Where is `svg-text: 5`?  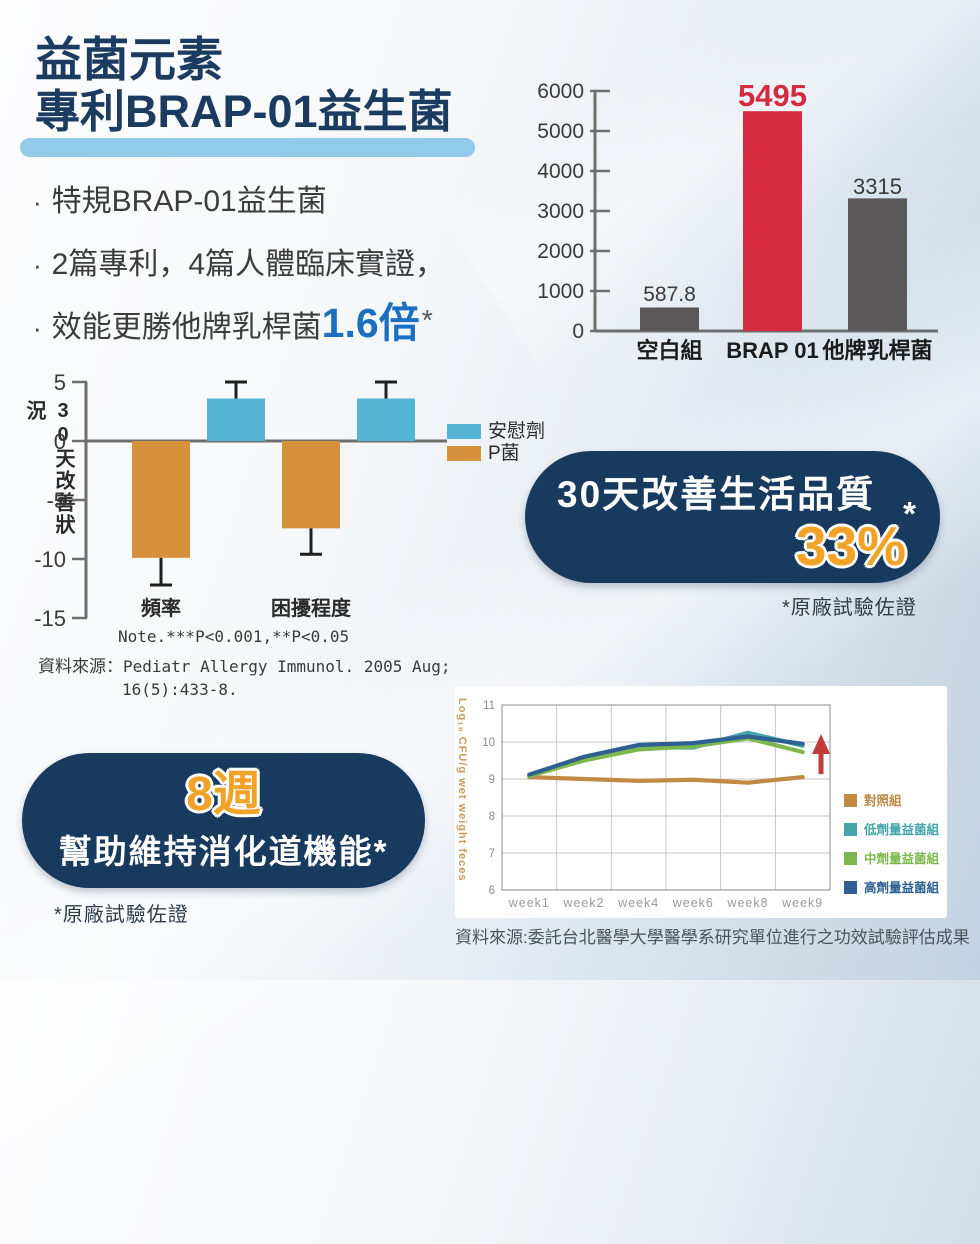
svg-text: 5 is located at coordinates (60, 382).